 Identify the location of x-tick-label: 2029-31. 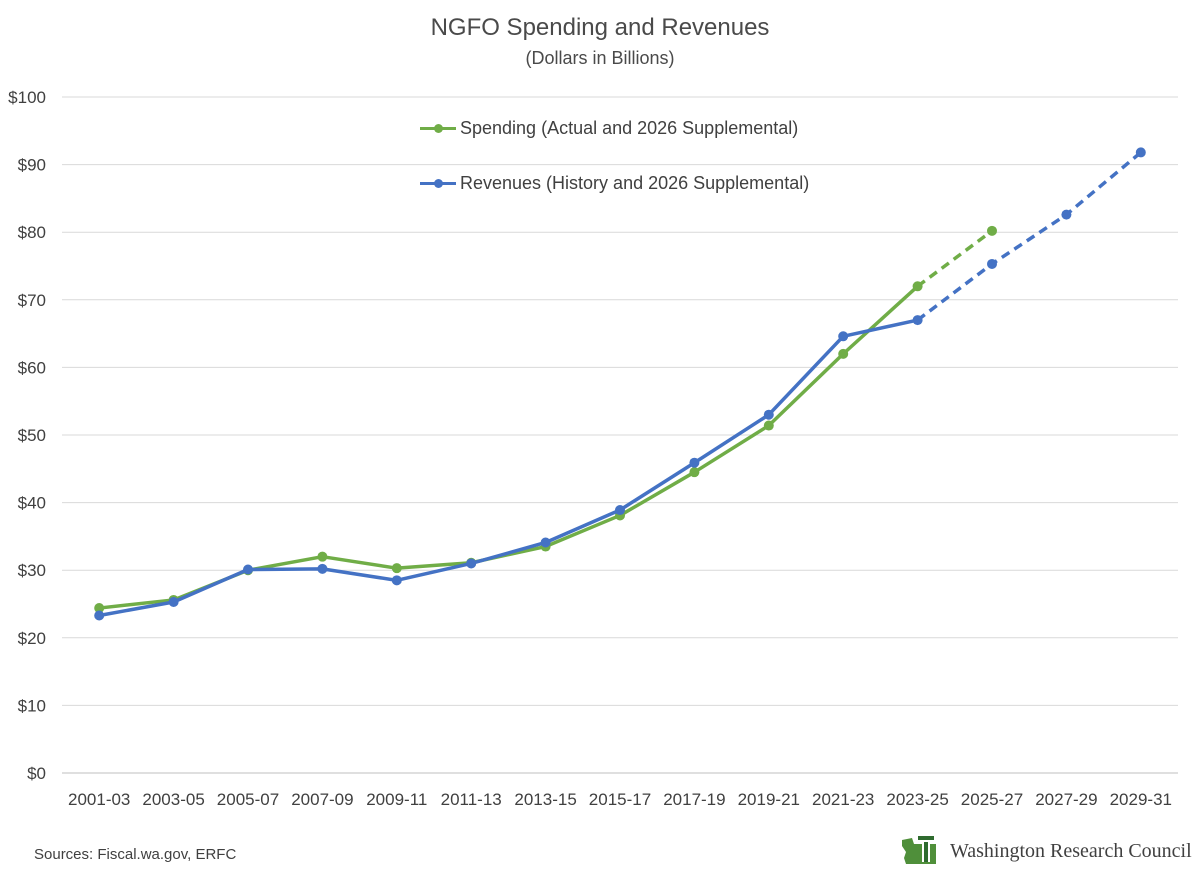
(1141, 799).